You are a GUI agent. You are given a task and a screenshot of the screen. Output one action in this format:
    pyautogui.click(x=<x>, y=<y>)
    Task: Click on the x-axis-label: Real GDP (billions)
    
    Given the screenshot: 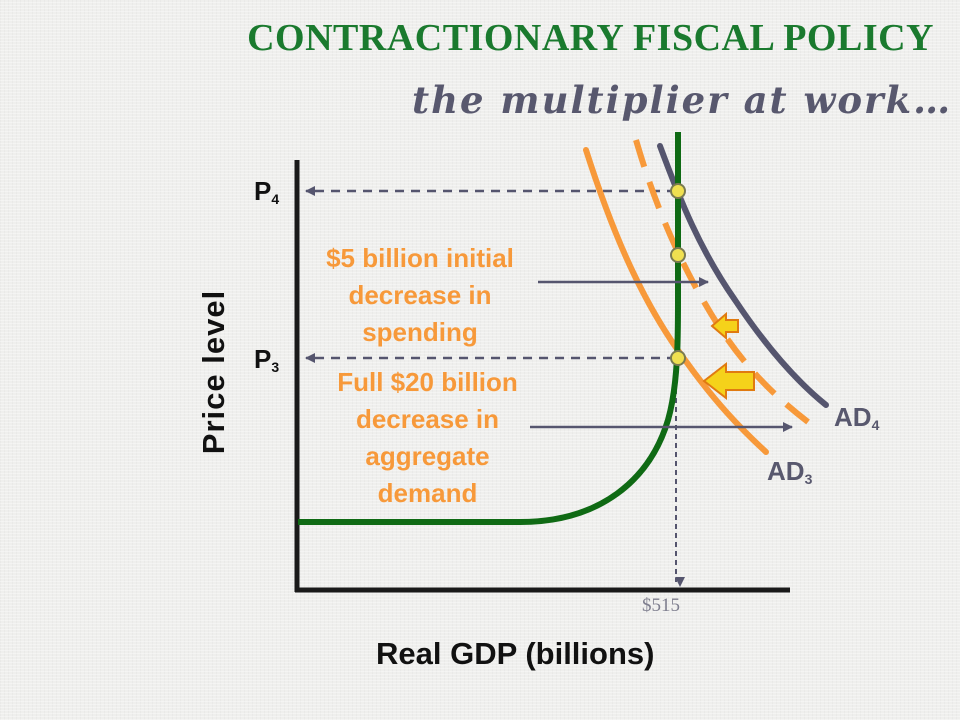 What is the action you would take?
    pyautogui.click(x=515, y=653)
    